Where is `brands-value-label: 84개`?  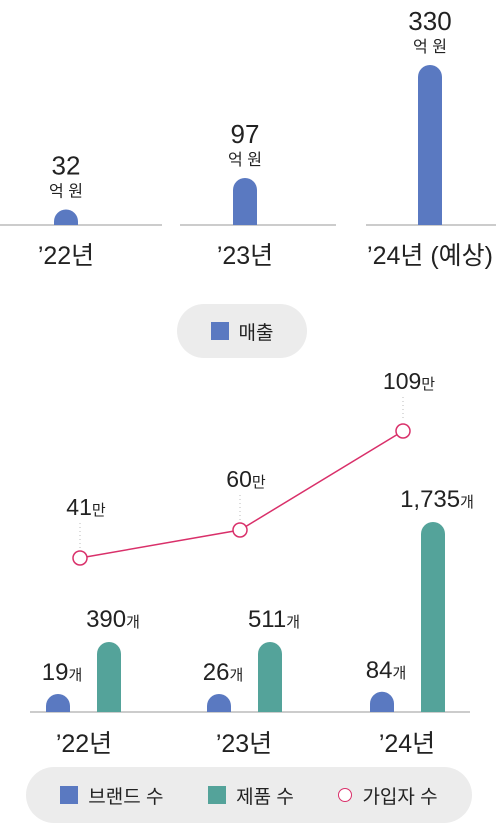 brands-value-label: 84개 is located at coordinates (386, 670).